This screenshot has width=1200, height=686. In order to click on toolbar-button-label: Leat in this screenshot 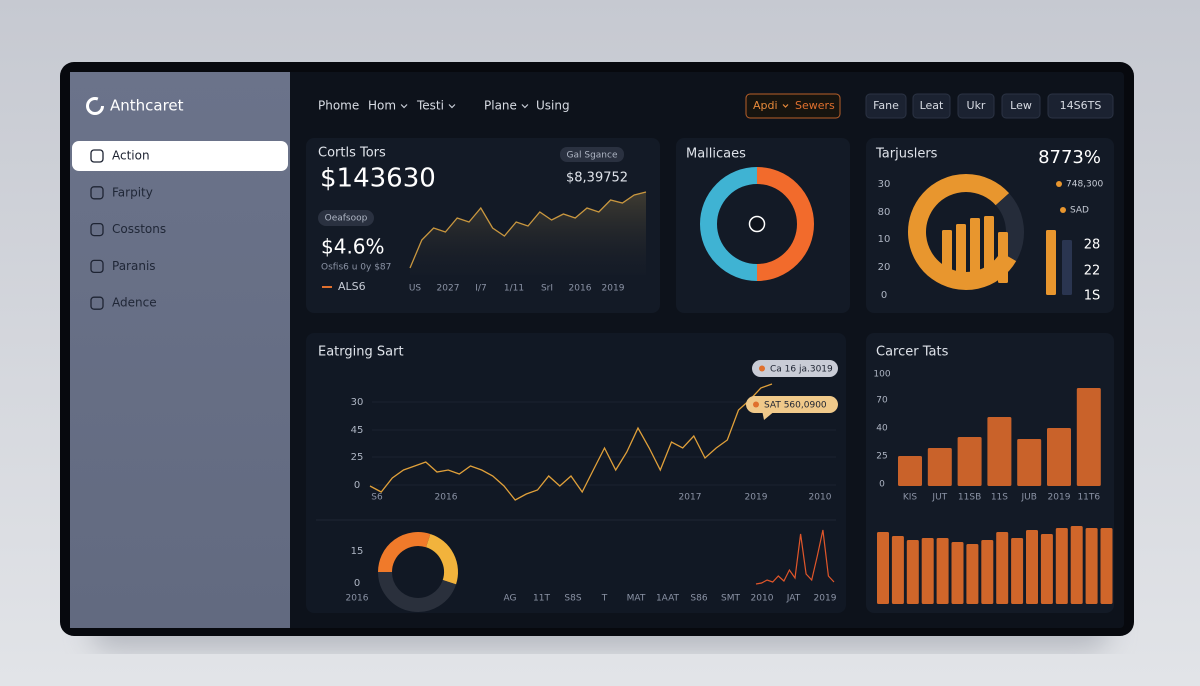, I will do `click(932, 105)`.